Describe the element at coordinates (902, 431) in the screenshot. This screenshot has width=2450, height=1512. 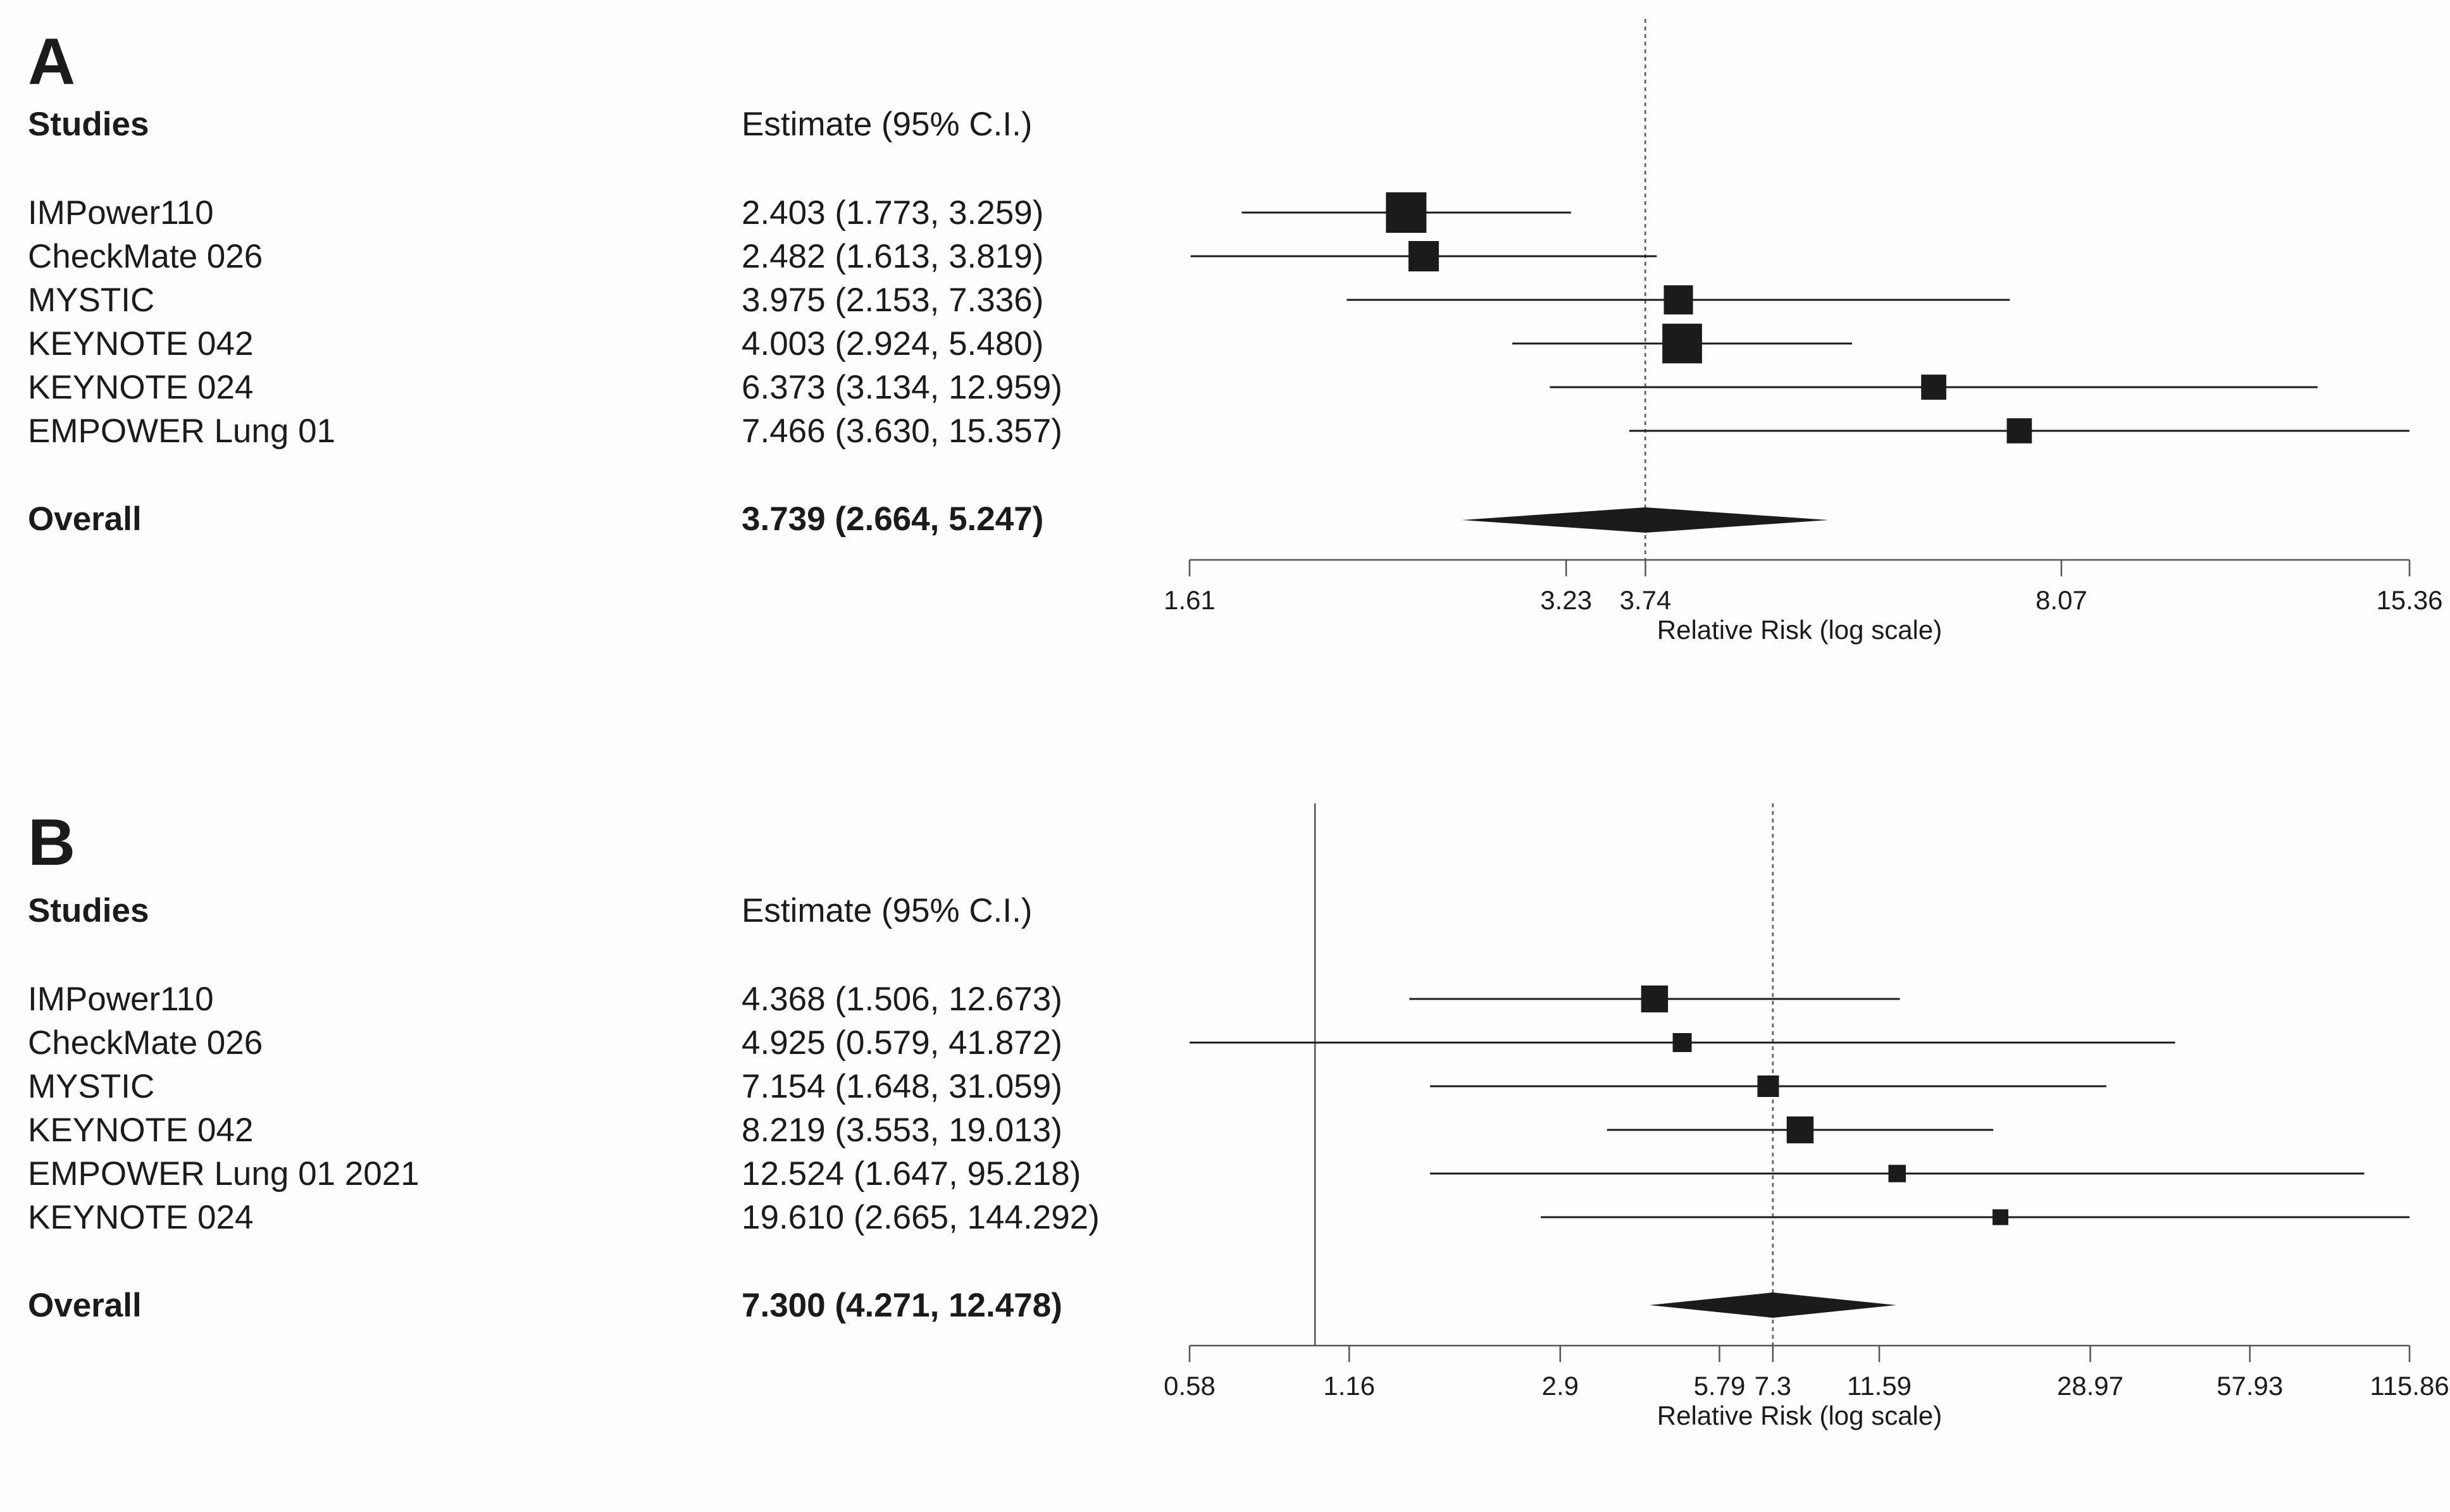
I see `study-estimate: 7.466 (3.630, 15.357)` at that location.